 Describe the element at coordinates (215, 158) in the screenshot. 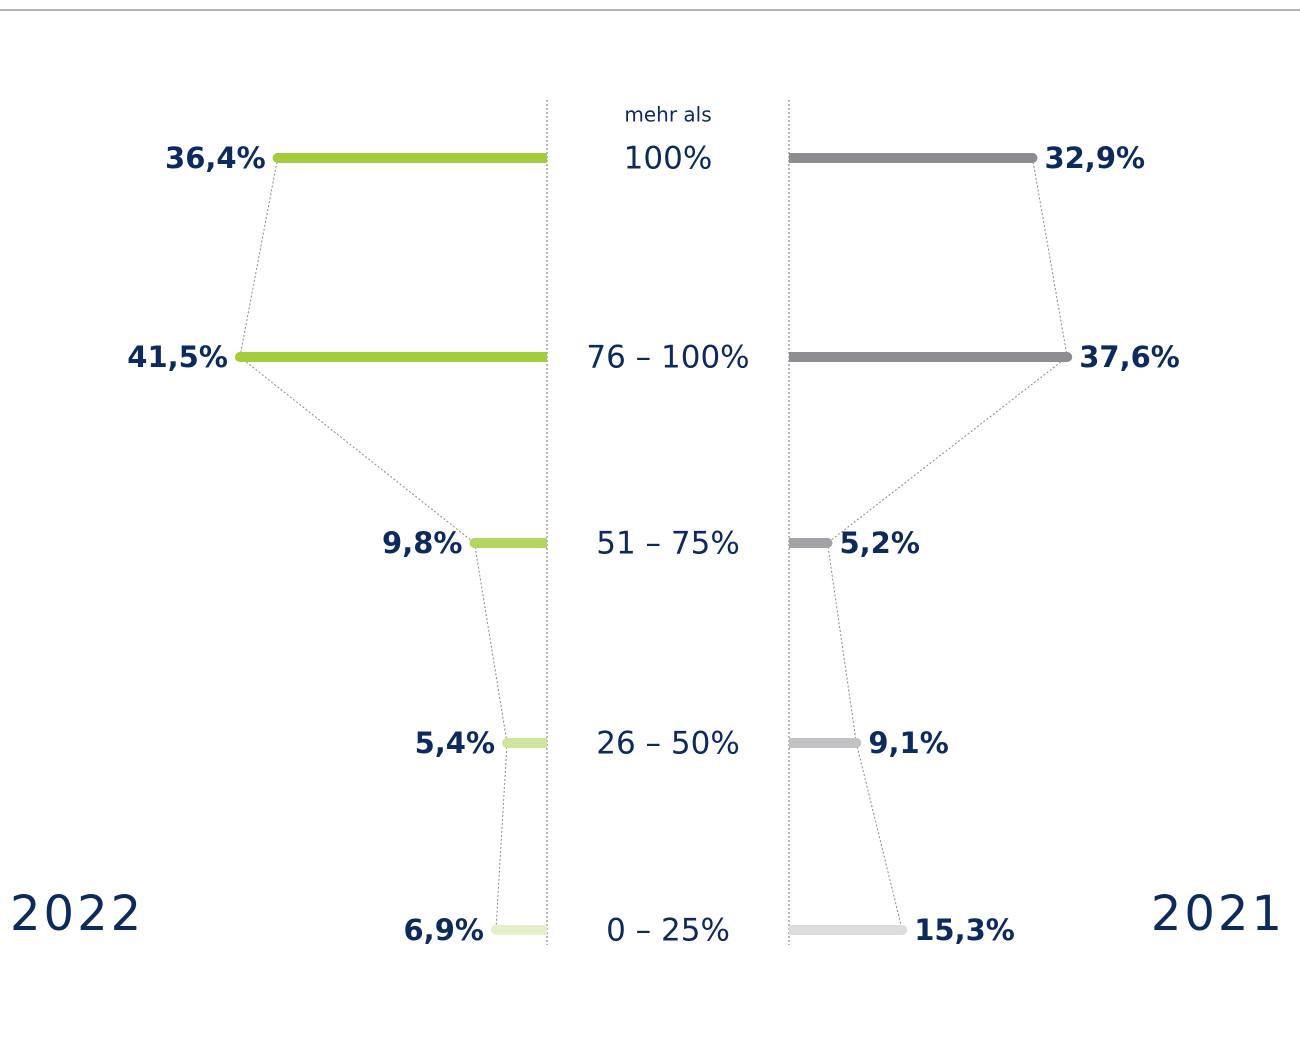

I see `value-label: 36,4%` at that location.